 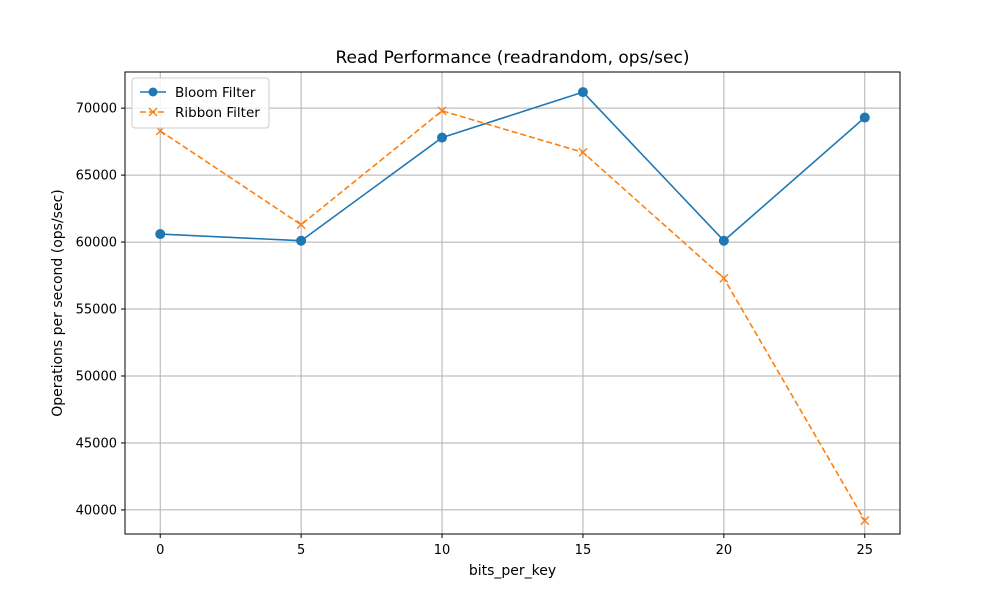 What do you see at coordinates (864, 550) in the screenshot?
I see `x-tick-label: 25` at bounding box center [864, 550].